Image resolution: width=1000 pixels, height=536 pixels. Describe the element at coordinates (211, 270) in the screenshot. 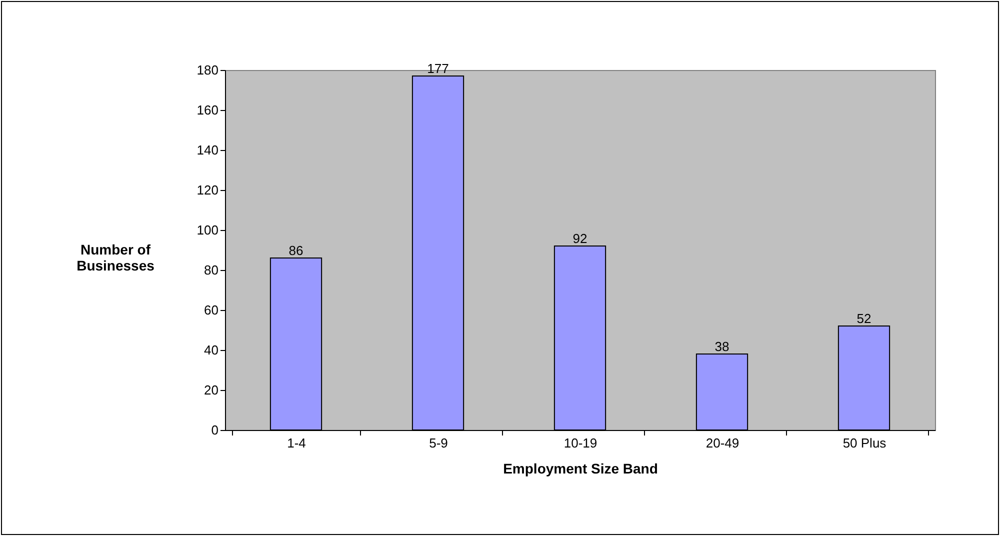

I see `y-tick-label: 80` at that location.